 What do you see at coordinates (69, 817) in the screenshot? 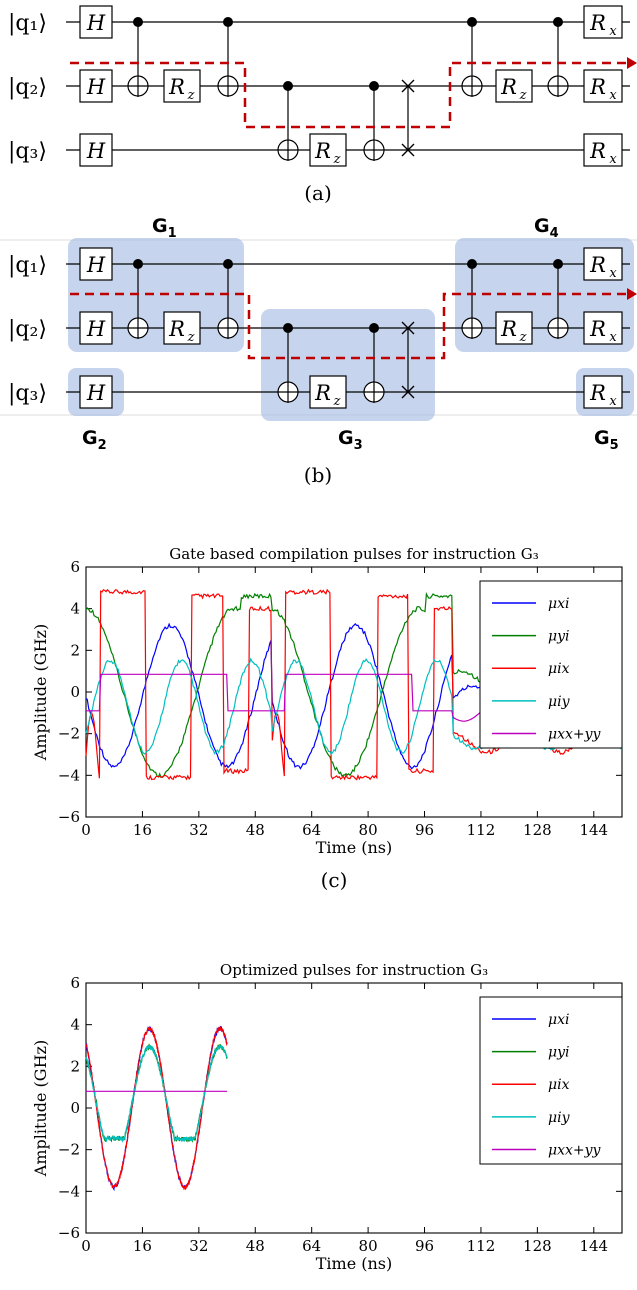
I see `y-tick-label: −6` at bounding box center [69, 817].